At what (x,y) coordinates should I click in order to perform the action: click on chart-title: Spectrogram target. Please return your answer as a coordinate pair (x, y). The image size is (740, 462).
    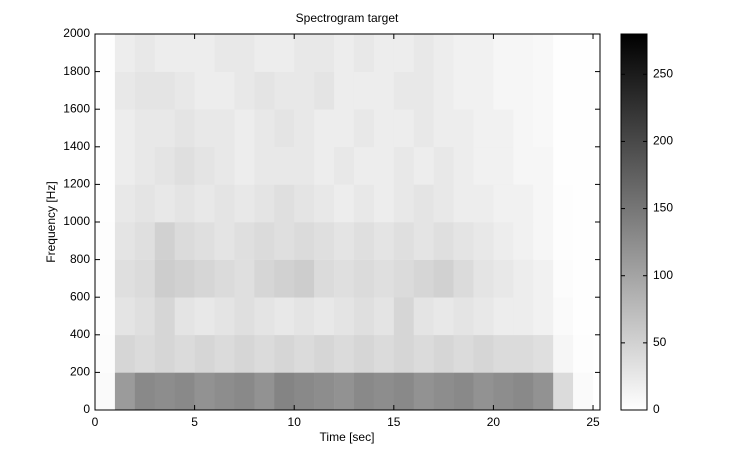
    Looking at the image, I should click on (347, 18).